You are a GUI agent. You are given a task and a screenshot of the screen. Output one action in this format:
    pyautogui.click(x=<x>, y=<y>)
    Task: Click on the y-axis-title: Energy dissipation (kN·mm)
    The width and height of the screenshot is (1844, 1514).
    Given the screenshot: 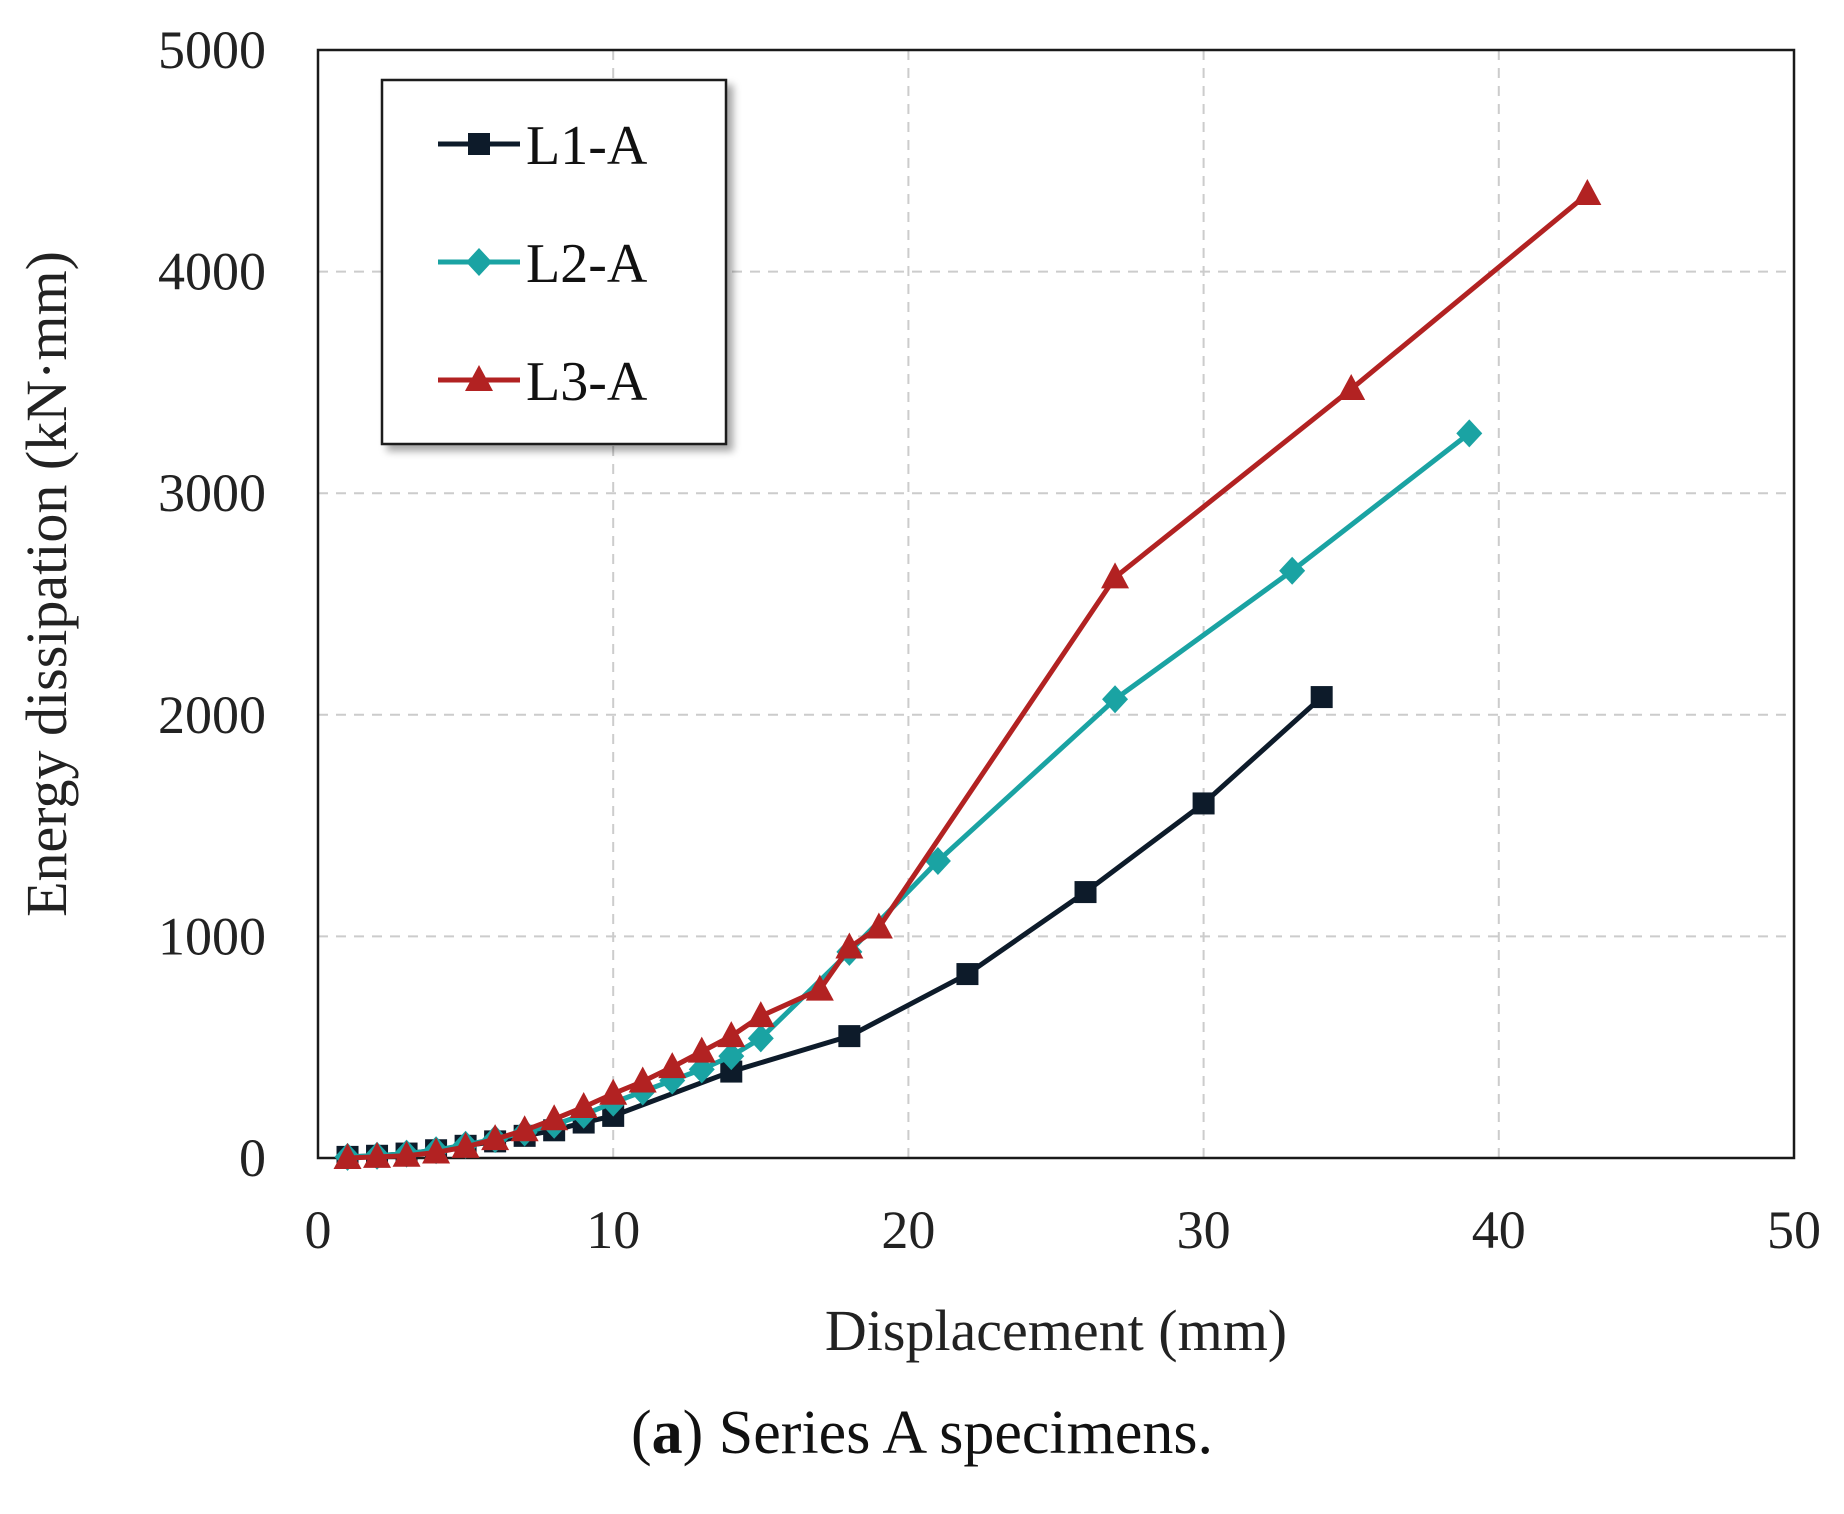 What is the action you would take?
    pyautogui.click(x=46, y=584)
    